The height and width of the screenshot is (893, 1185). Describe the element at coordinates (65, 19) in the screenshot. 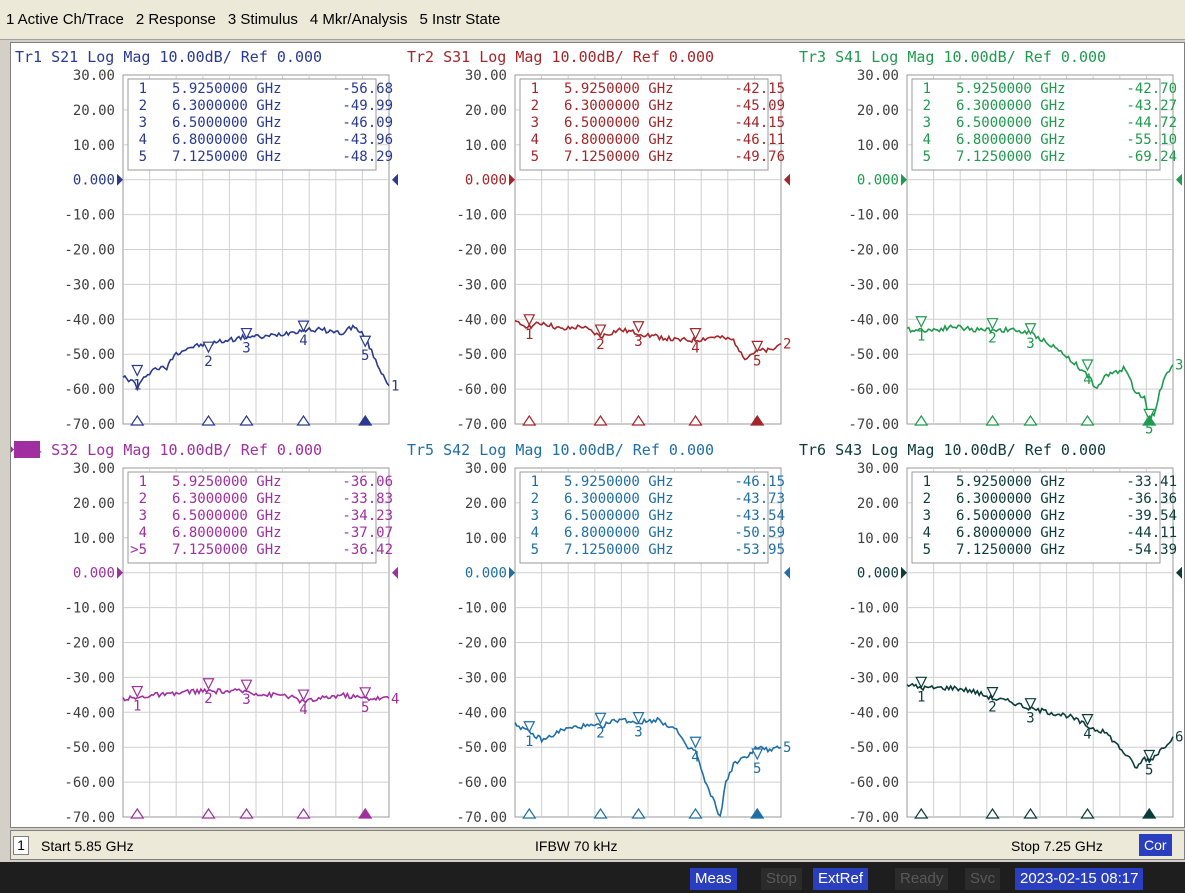

I see `menu-active-ch-trace: 1 Active Ch/Trace` at that location.